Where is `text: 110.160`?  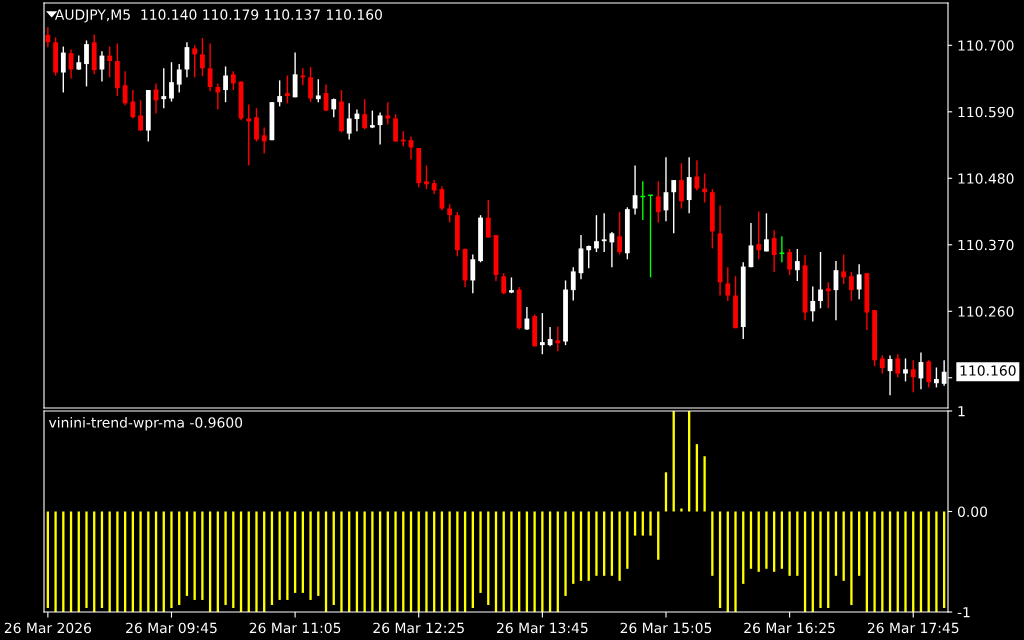
text: 110.160 is located at coordinates (988, 370).